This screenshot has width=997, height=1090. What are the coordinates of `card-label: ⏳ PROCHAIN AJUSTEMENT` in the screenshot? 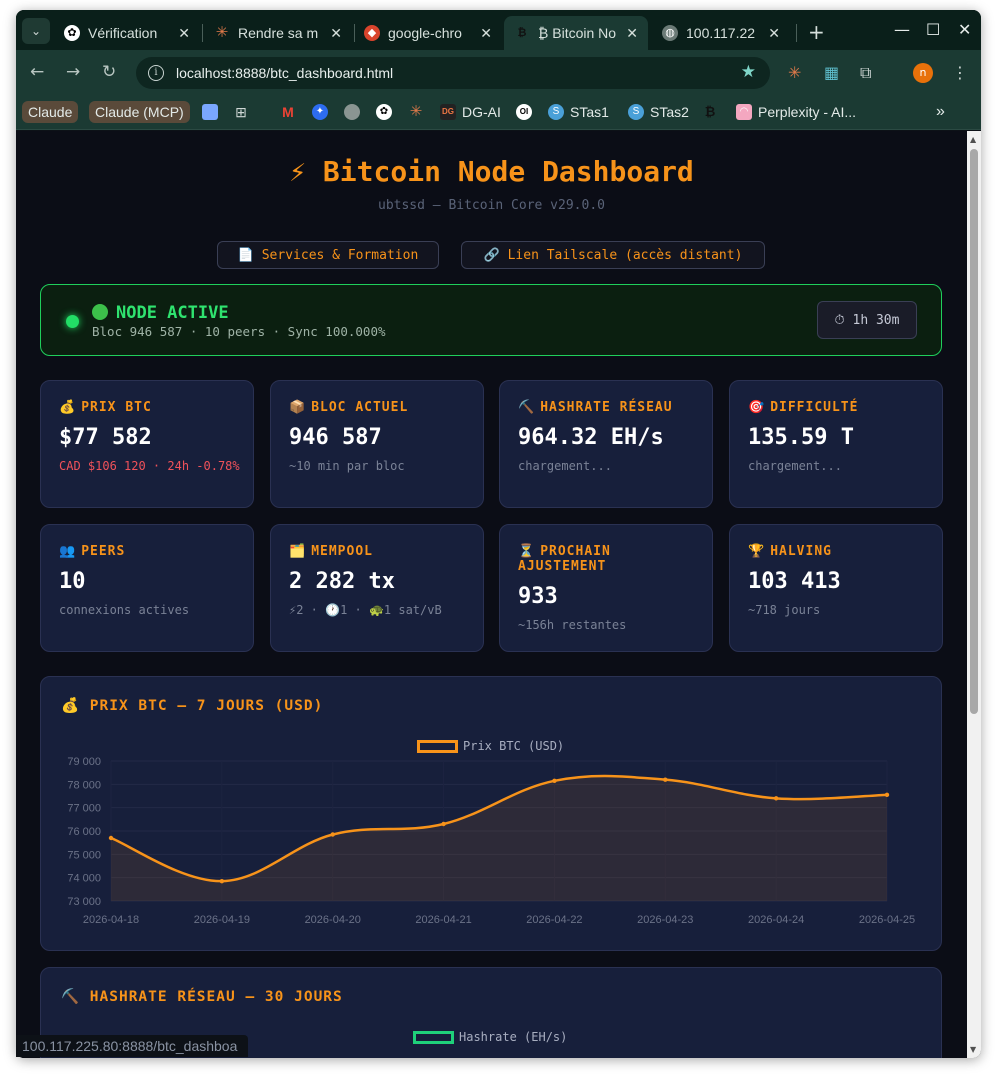 It's located at (564, 559).